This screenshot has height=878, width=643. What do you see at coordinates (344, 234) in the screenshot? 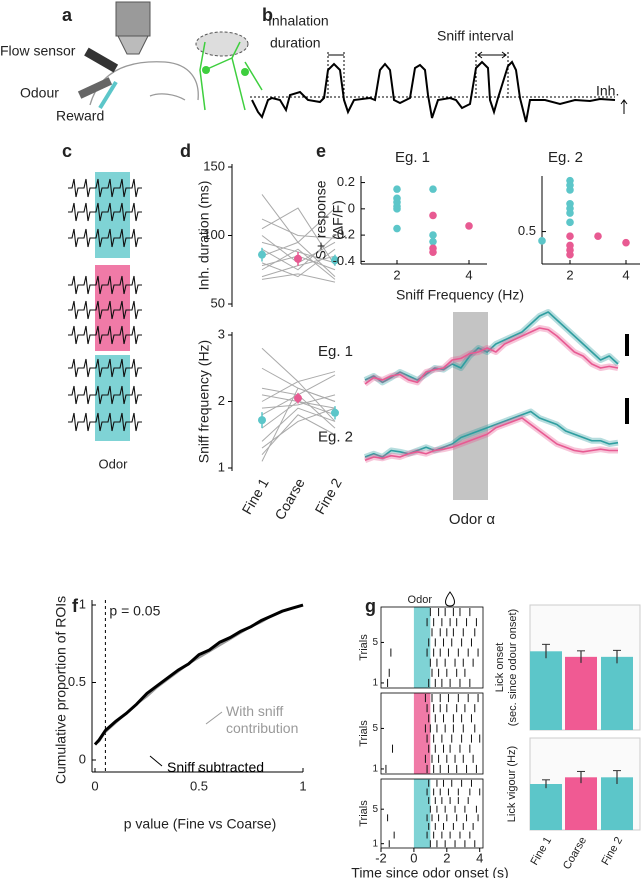
I see `y-tick-label: -0.2` at bounding box center [344, 234].